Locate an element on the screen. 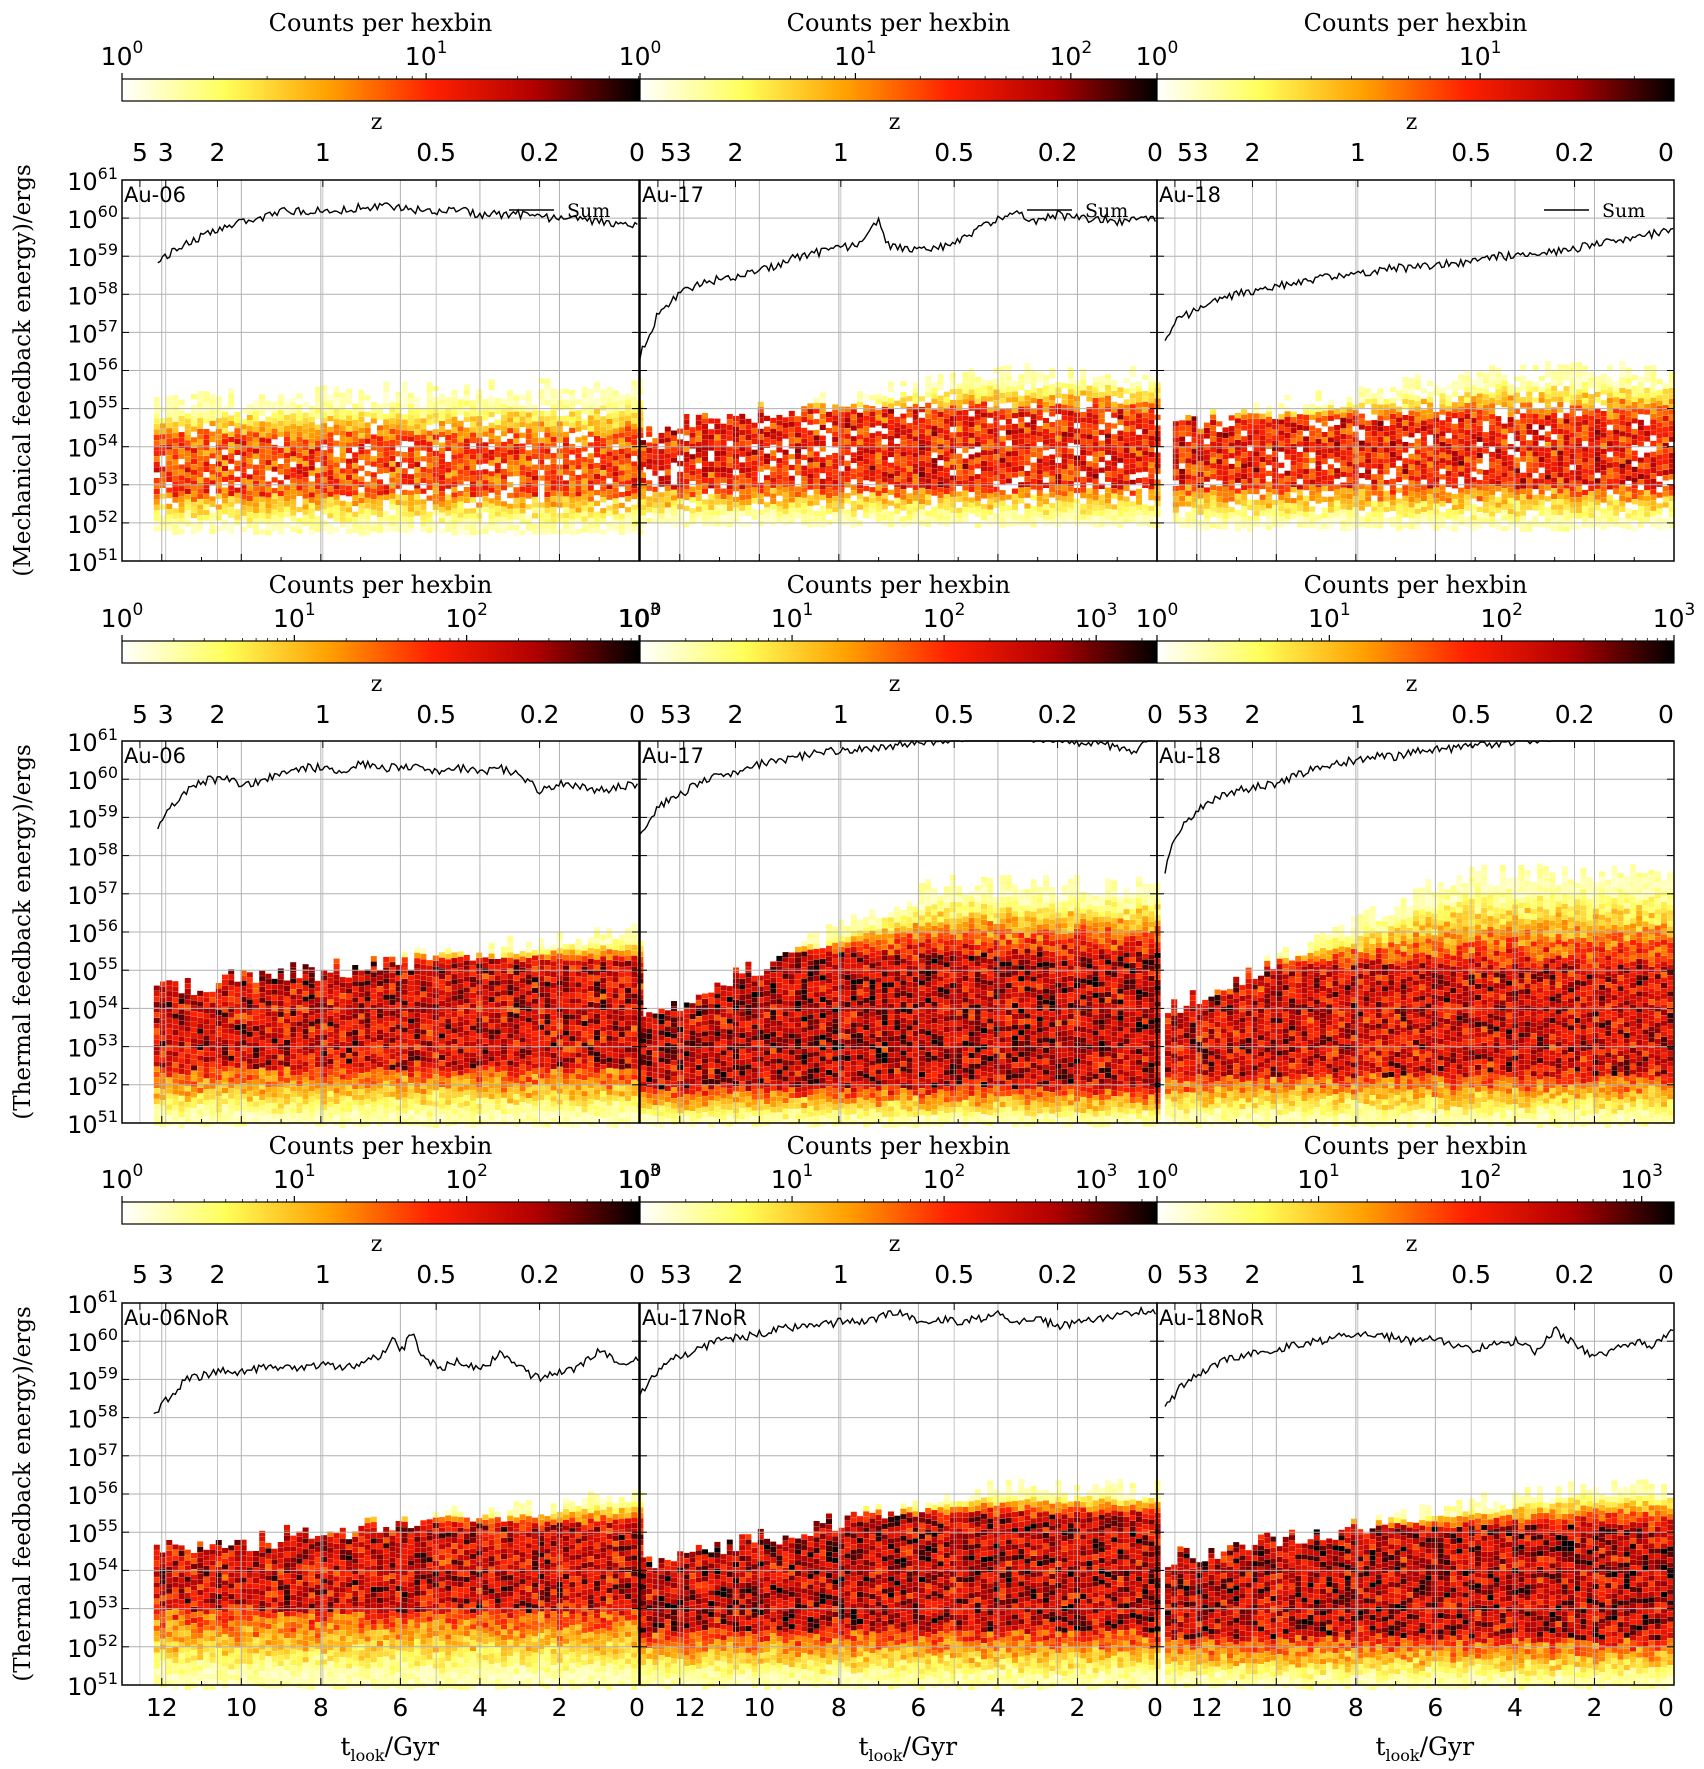 The image size is (1704, 1769). y-tick-label: 1059 is located at coordinates (92, 256).